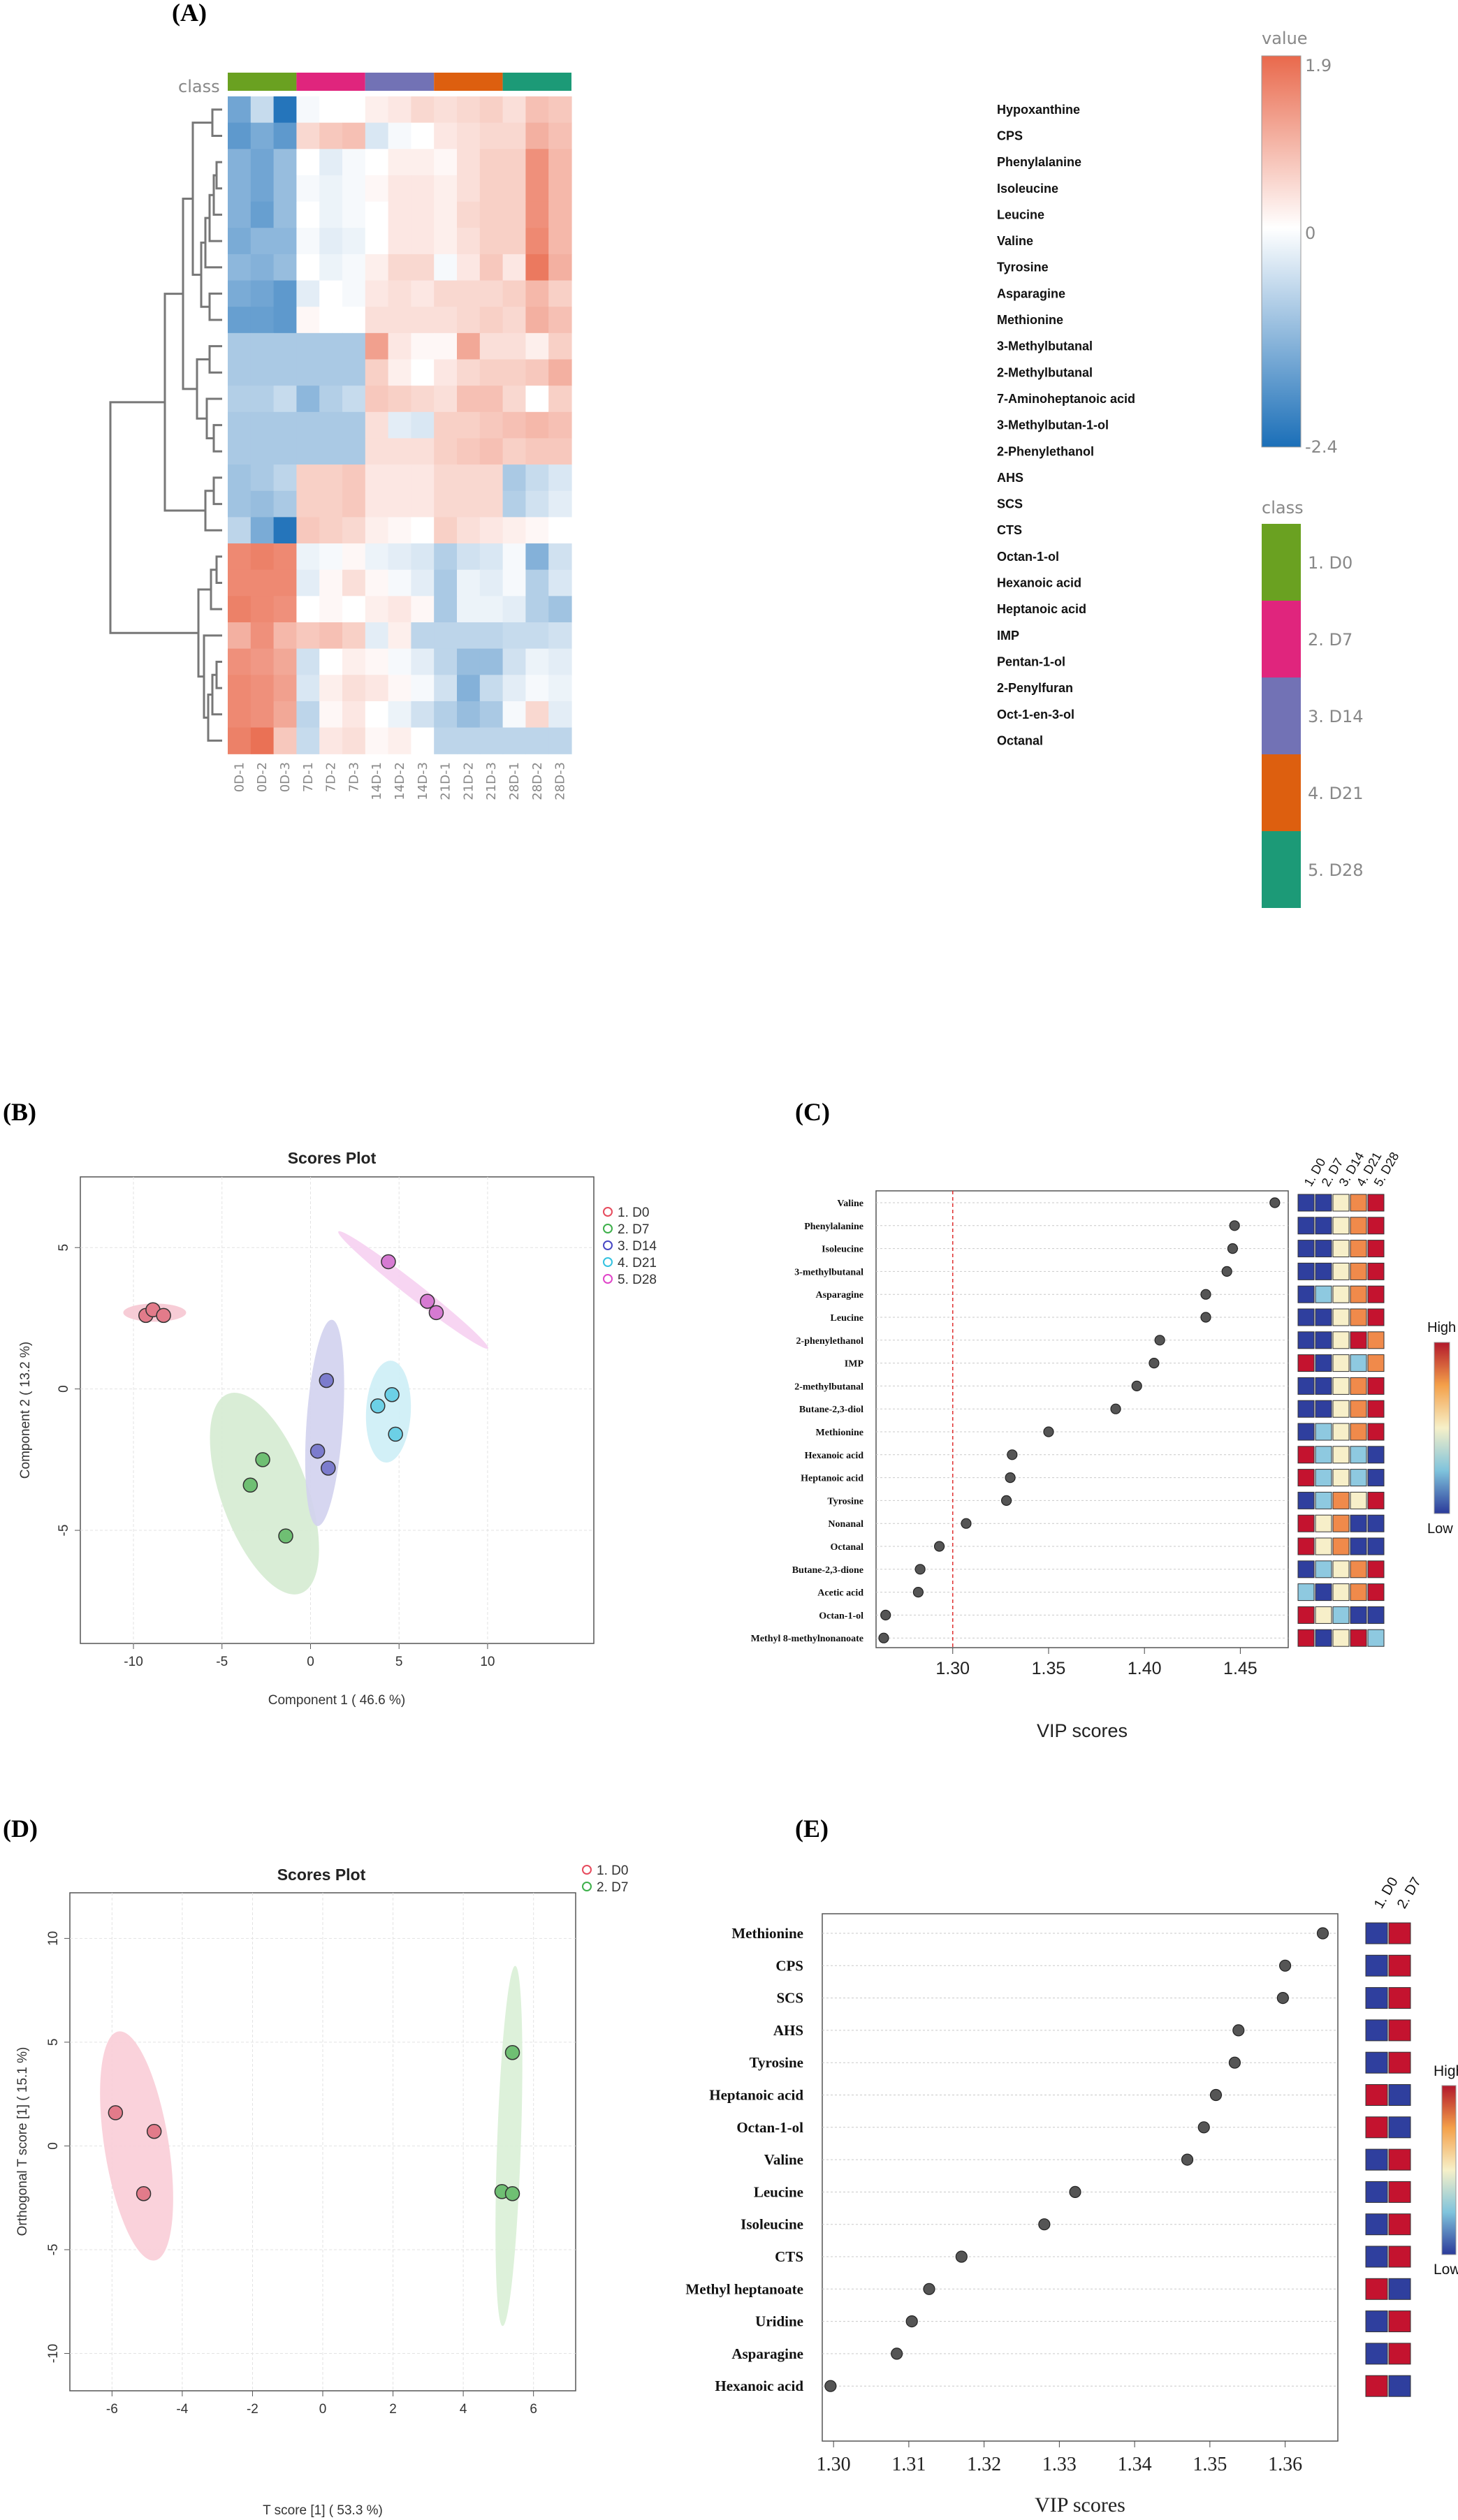  Describe the element at coordinates (310, 1662) in the screenshot. I see `x-tick-label: 0` at that location.